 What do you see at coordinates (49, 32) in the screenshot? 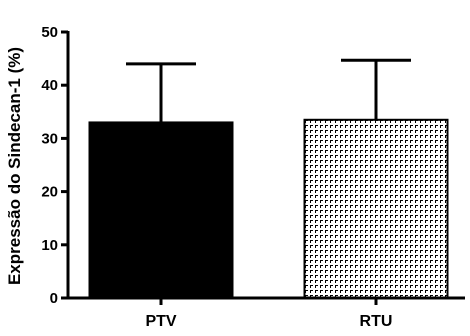
I see `y-tick-label-50: 50` at bounding box center [49, 32].